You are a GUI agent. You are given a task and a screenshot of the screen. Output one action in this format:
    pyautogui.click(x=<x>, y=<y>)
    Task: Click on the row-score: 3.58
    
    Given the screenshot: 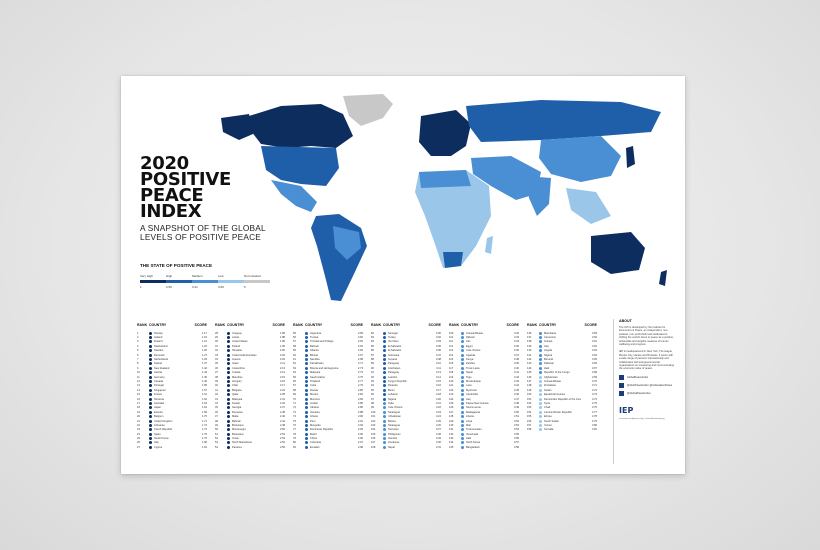 What is the action you would take?
    pyautogui.click(x=516, y=447)
    